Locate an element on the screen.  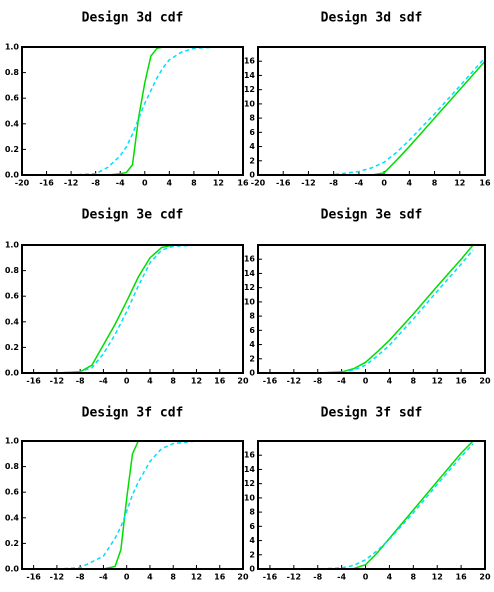
chart-title: Design 3e sdf is located at coordinates (372, 215).